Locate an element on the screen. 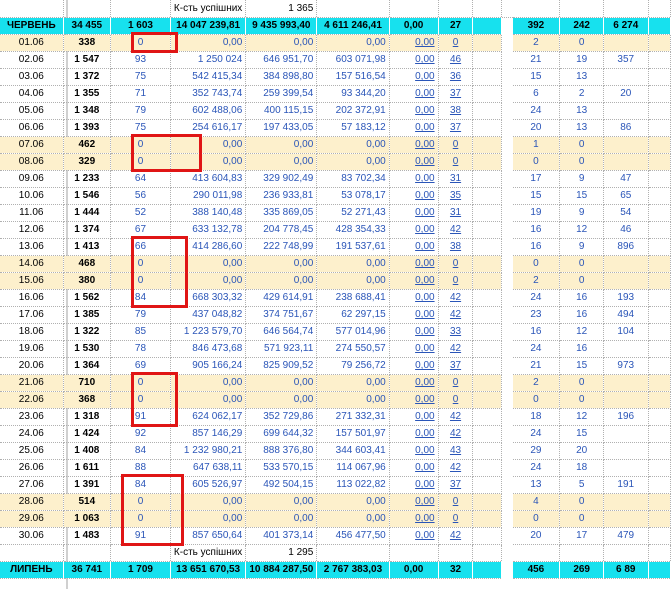 The height and width of the screenshot is (589, 671). total-cell: 392 is located at coordinates (536, 26).